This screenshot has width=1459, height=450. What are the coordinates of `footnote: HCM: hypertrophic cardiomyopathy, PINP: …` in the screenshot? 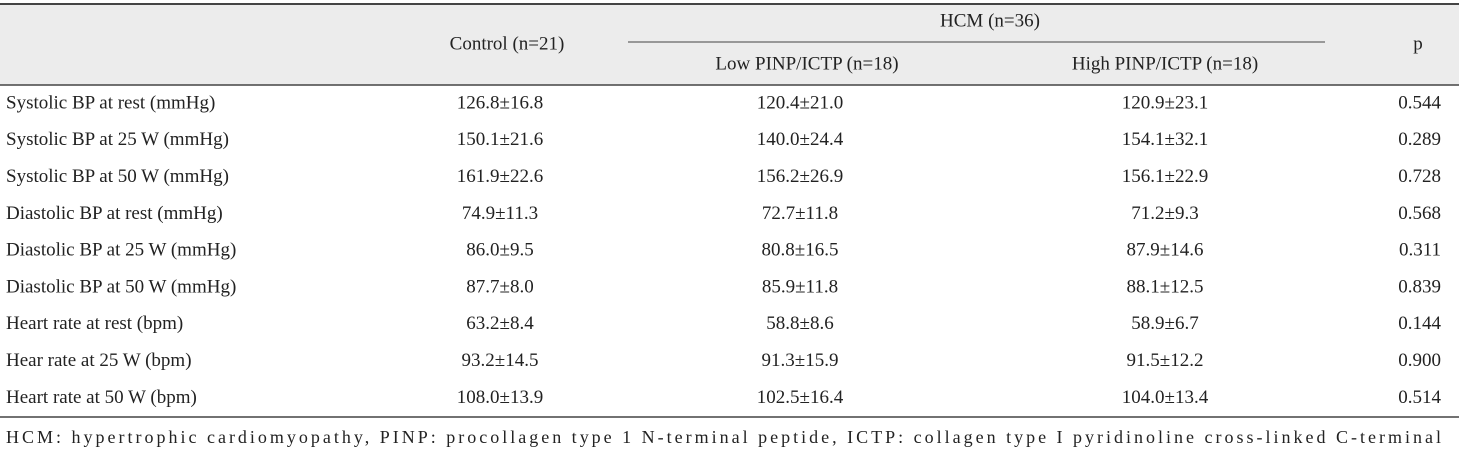 It's located at (723, 437).